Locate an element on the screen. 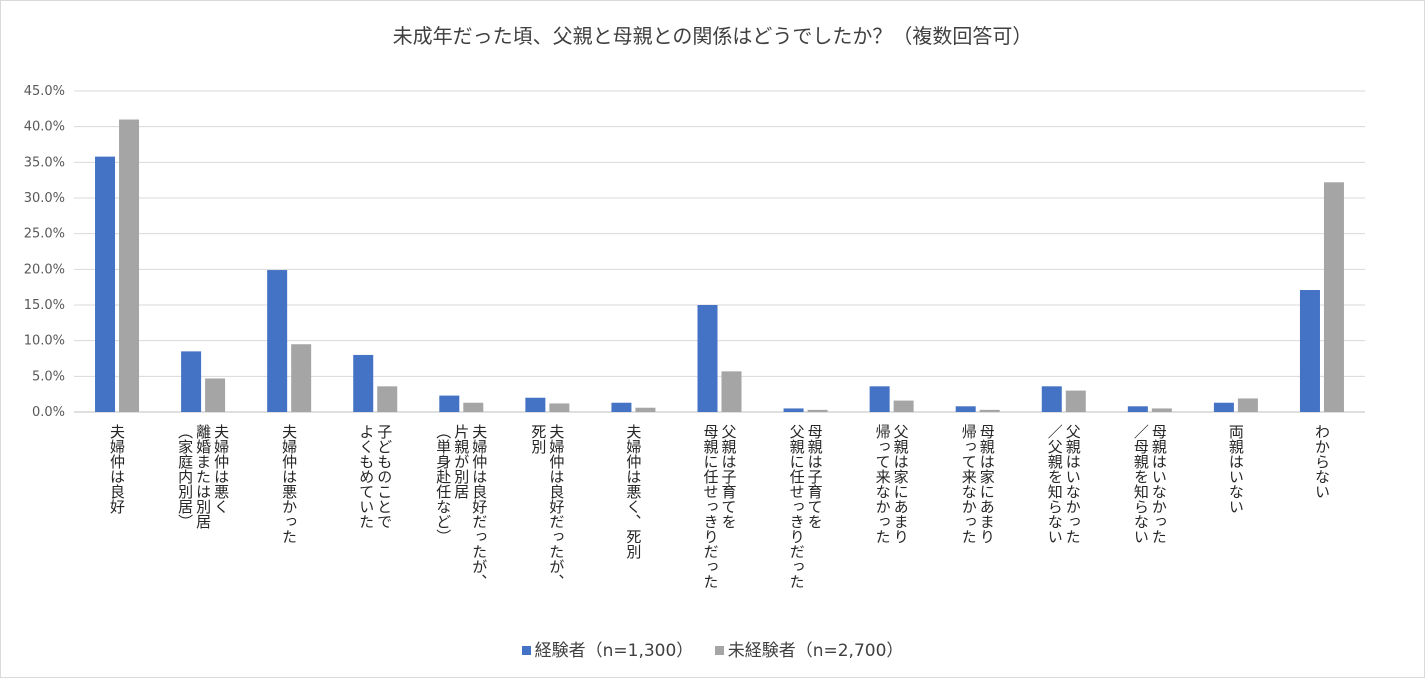 Image resolution: width=1425 pixels, height=678 pixels. y-tick-label: 15.0% is located at coordinates (44, 305).